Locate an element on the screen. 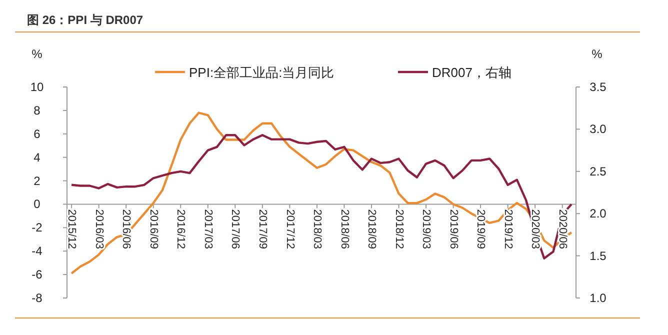 The image size is (668, 335). y2-tick-label: 3.5 is located at coordinates (598, 87).